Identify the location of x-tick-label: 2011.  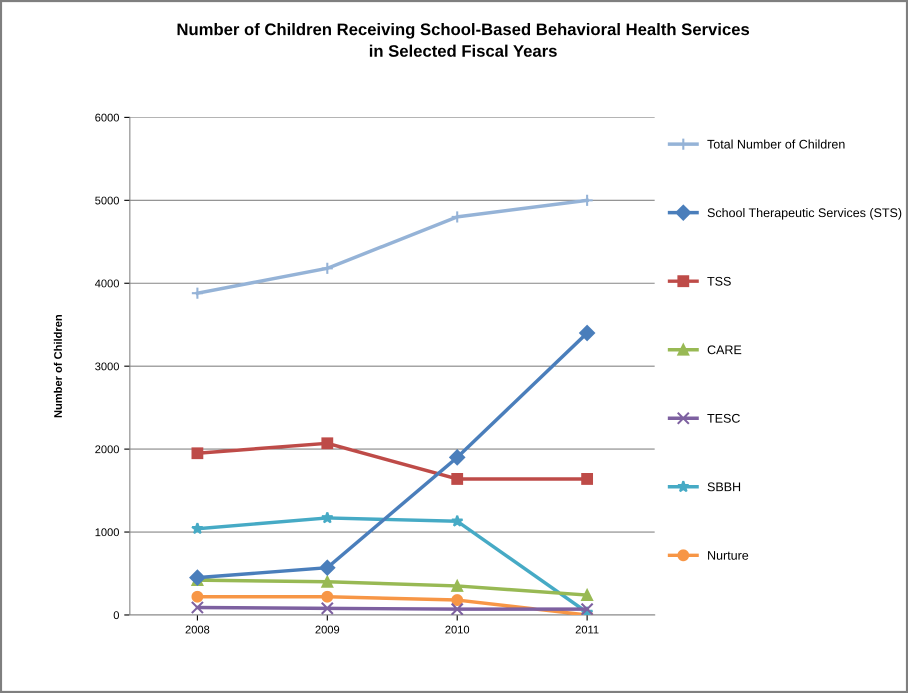
(587, 630).